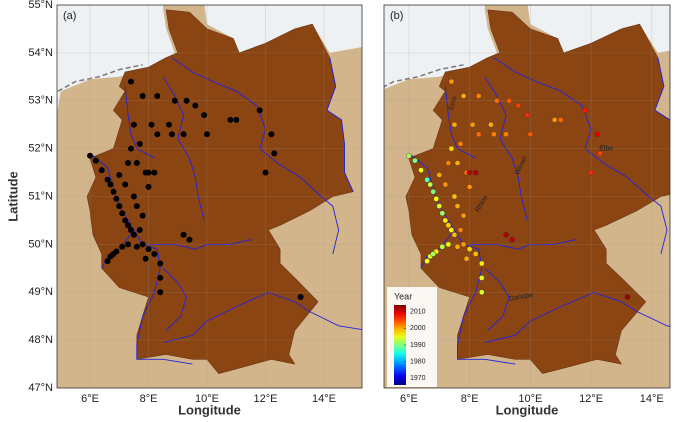 This screenshot has width=685, height=422. What do you see at coordinates (453, 103) in the screenshot?
I see `river-label: Ems` at bounding box center [453, 103].